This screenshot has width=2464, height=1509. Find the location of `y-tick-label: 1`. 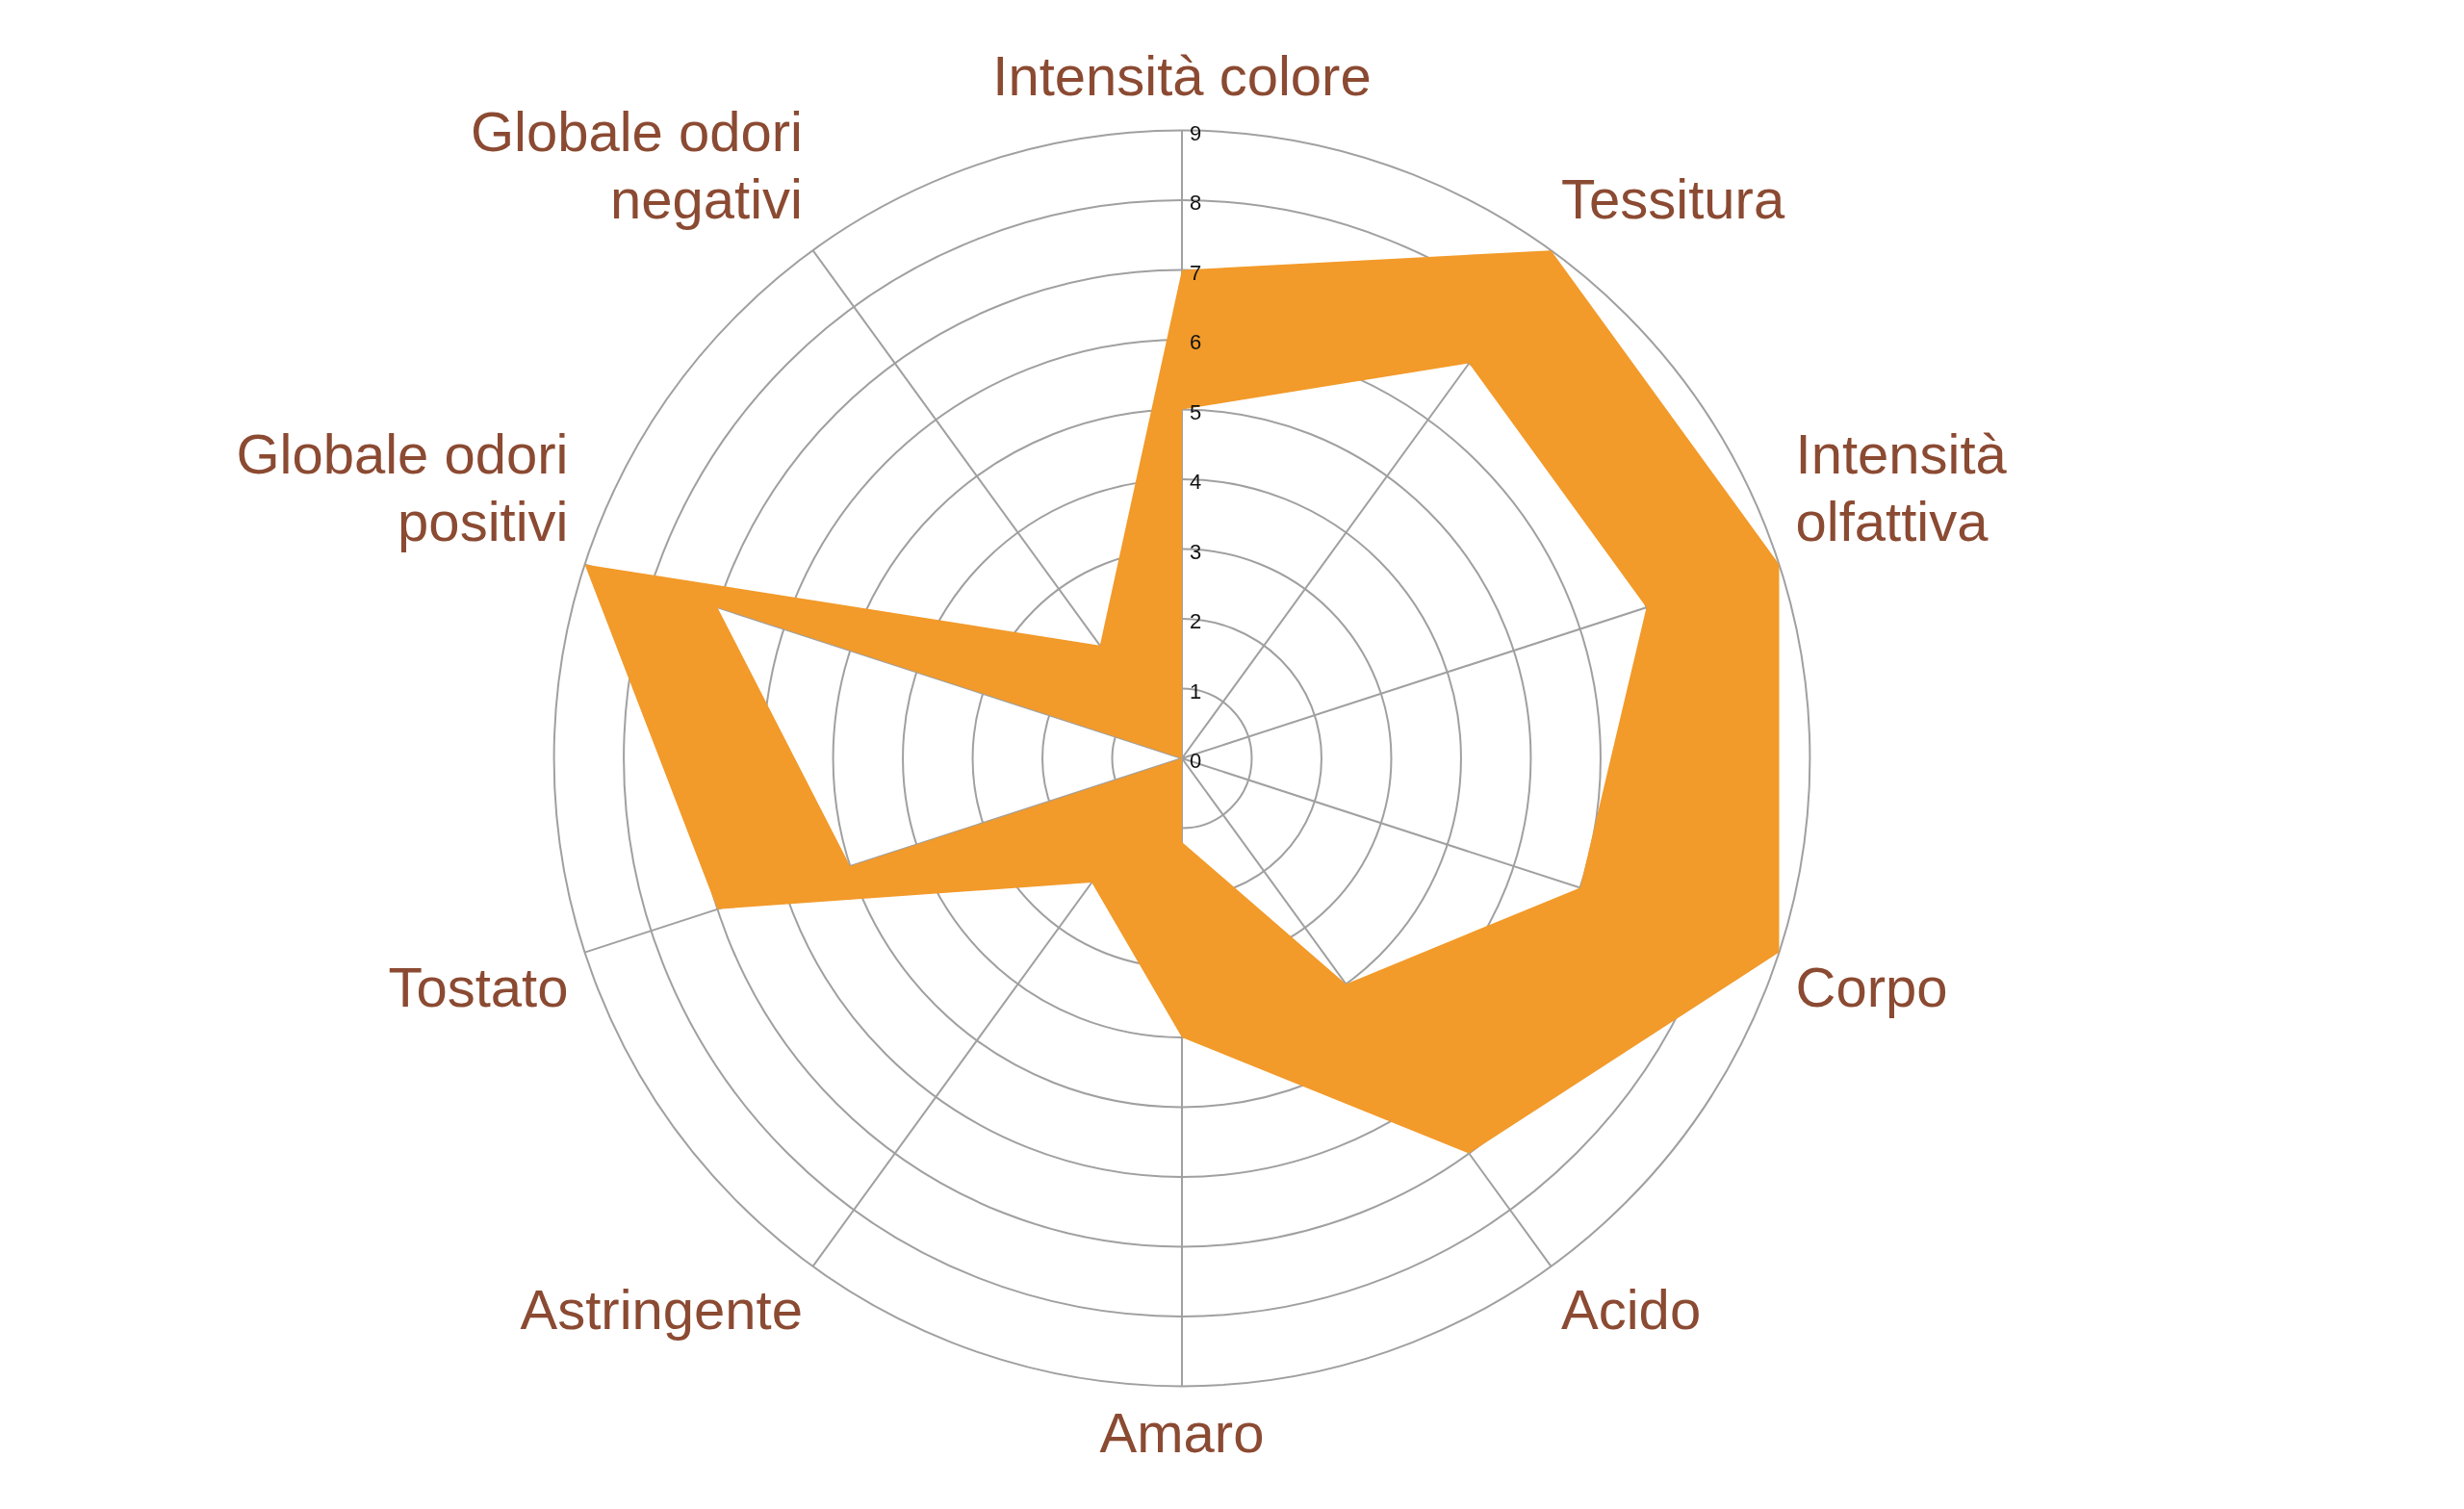

y-tick-label: 1 is located at coordinates (1196, 690).